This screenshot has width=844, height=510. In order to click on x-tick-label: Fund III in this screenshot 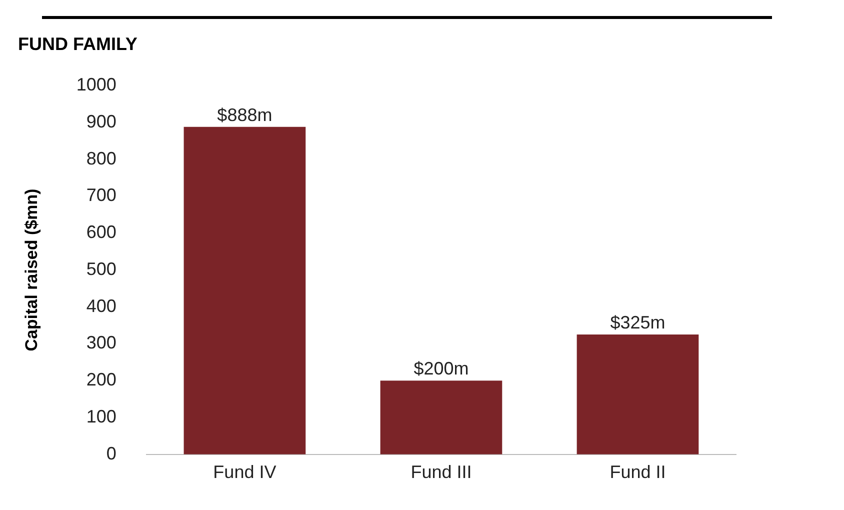, I will do `click(441, 472)`.